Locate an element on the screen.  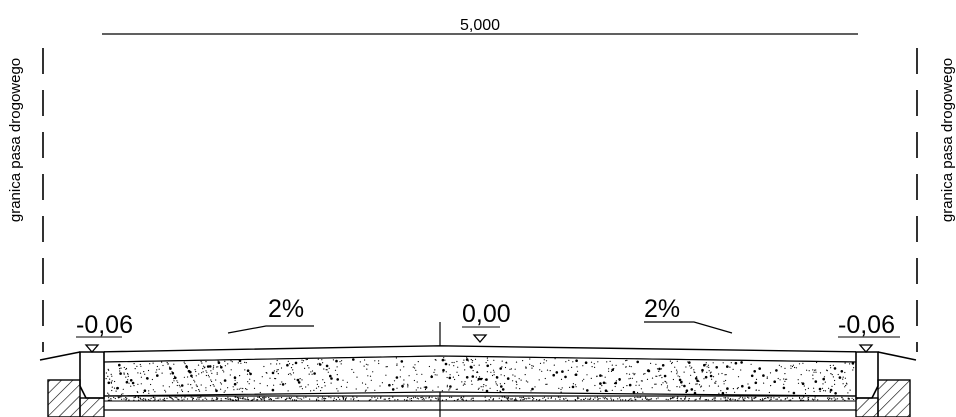
curb-right-hatch is located at coordinates (894, 398).